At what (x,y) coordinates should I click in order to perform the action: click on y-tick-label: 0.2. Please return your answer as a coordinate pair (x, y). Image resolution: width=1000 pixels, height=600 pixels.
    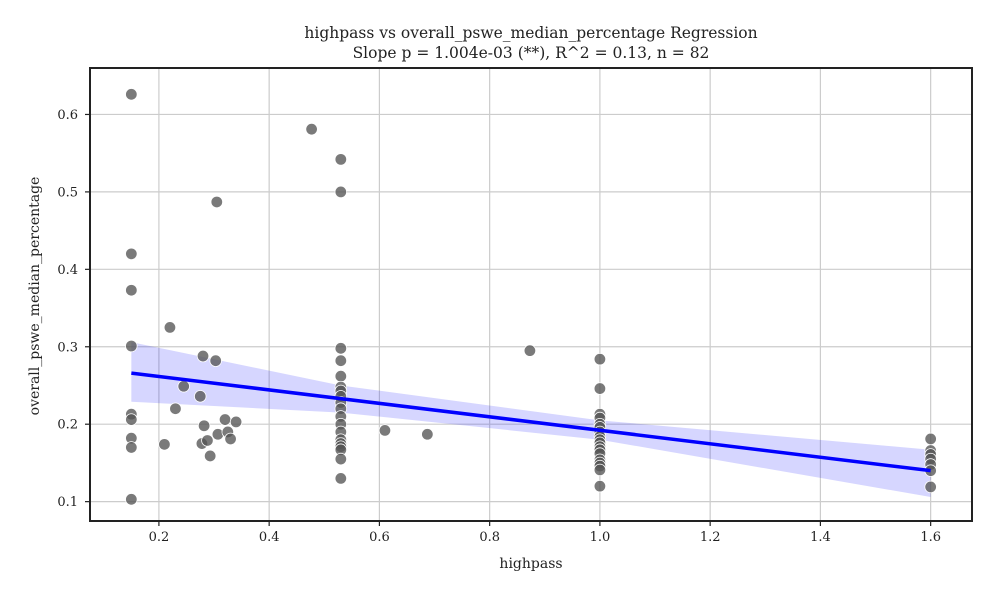
    Looking at the image, I should click on (67, 425).